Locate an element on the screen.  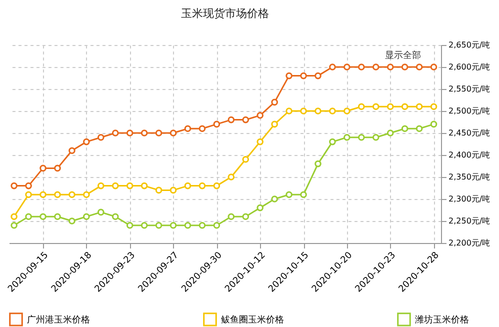
y-tick-label: 2,250元/吨 is located at coordinates (469, 221).